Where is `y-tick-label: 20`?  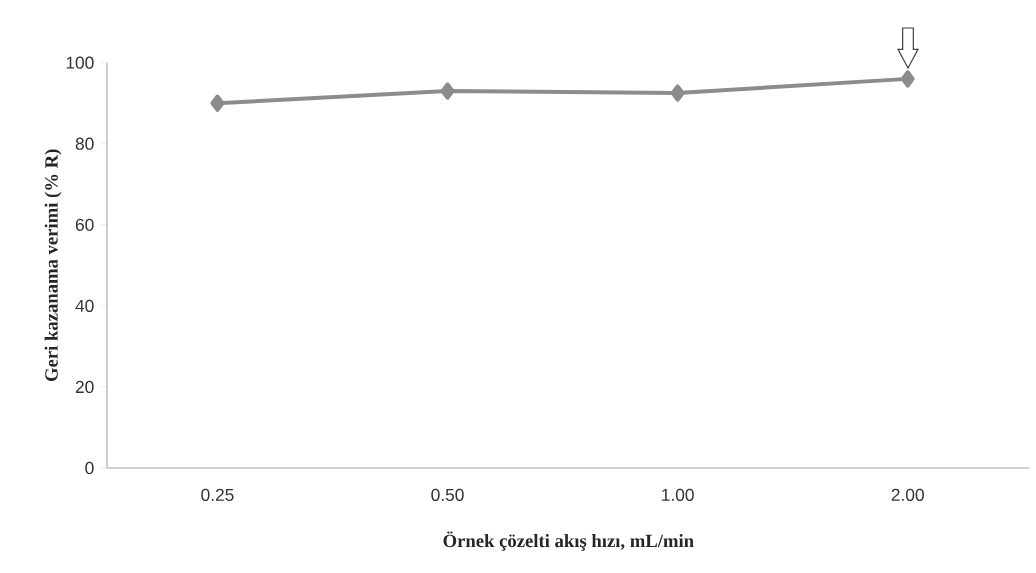 y-tick-label: 20 is located at coordinates (84, 387).